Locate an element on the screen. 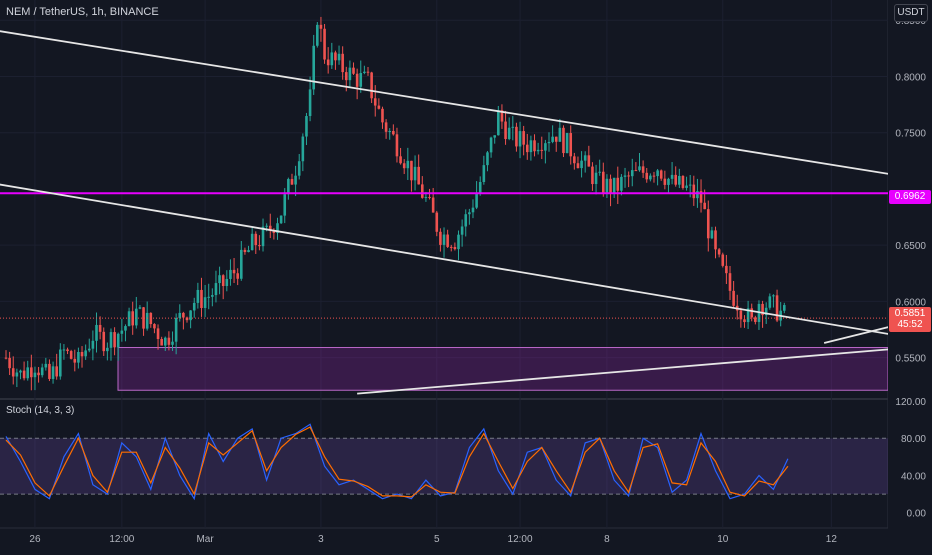 This screenshot has height=555, width=932. price-tick-label: 0.8000 is located at coordinates (910, 77).